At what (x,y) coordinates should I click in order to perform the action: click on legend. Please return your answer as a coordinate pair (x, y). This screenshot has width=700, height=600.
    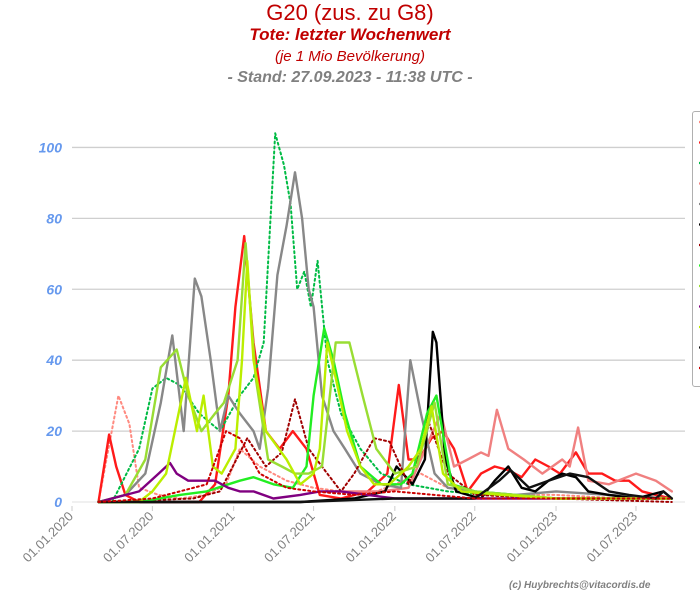
    Looking at the image, I should click on (696, 249).